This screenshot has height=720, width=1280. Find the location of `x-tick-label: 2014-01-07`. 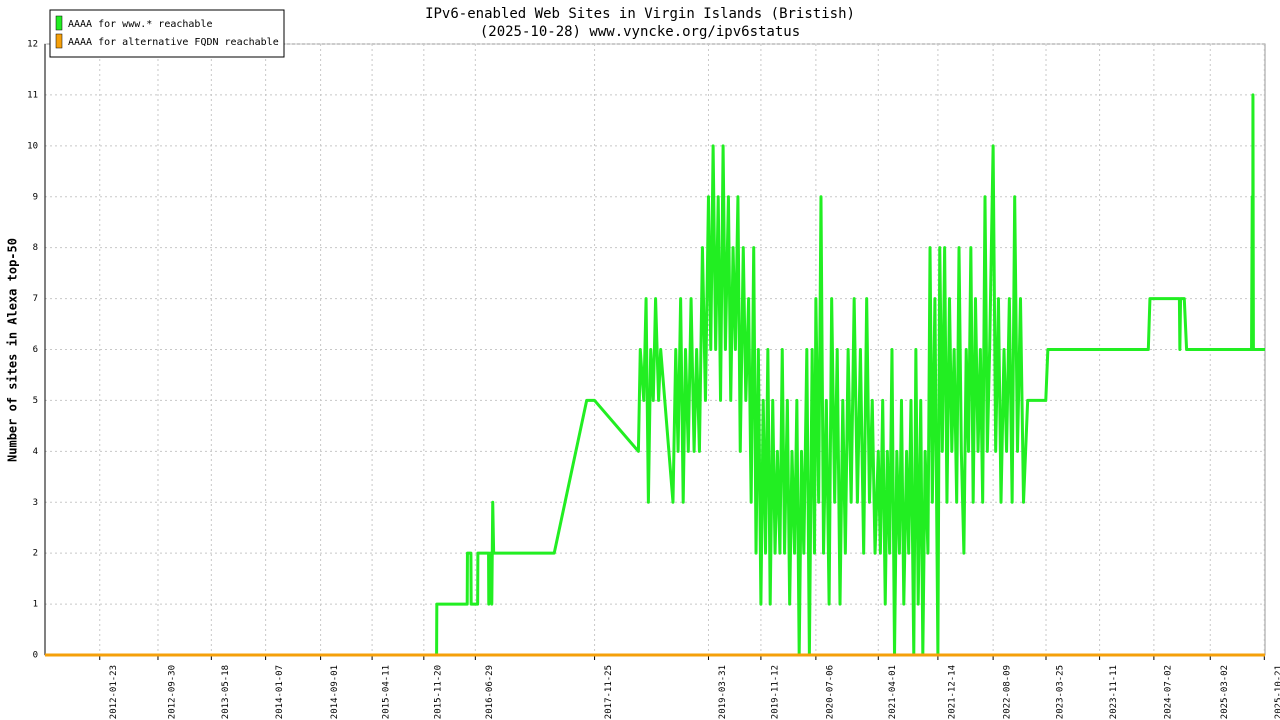

x-tick-label: 2014-01-07 is located at coordinates (280, 692).